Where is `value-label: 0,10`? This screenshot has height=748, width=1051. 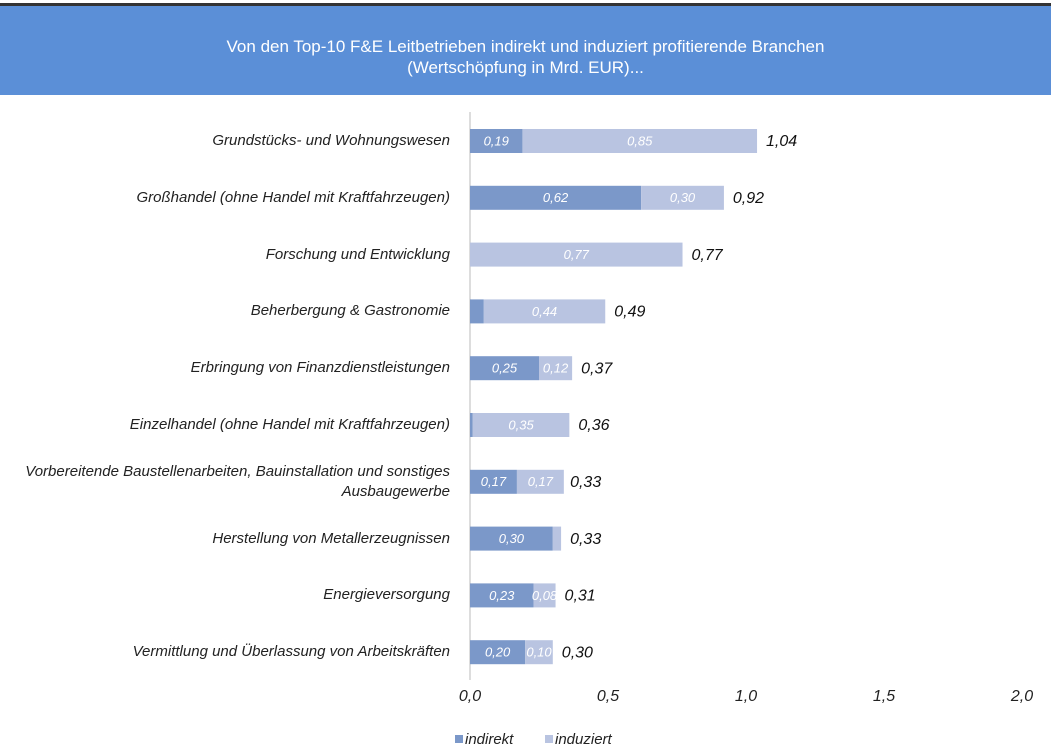
value-label: 0,10 is located at coordinates (539, 652).